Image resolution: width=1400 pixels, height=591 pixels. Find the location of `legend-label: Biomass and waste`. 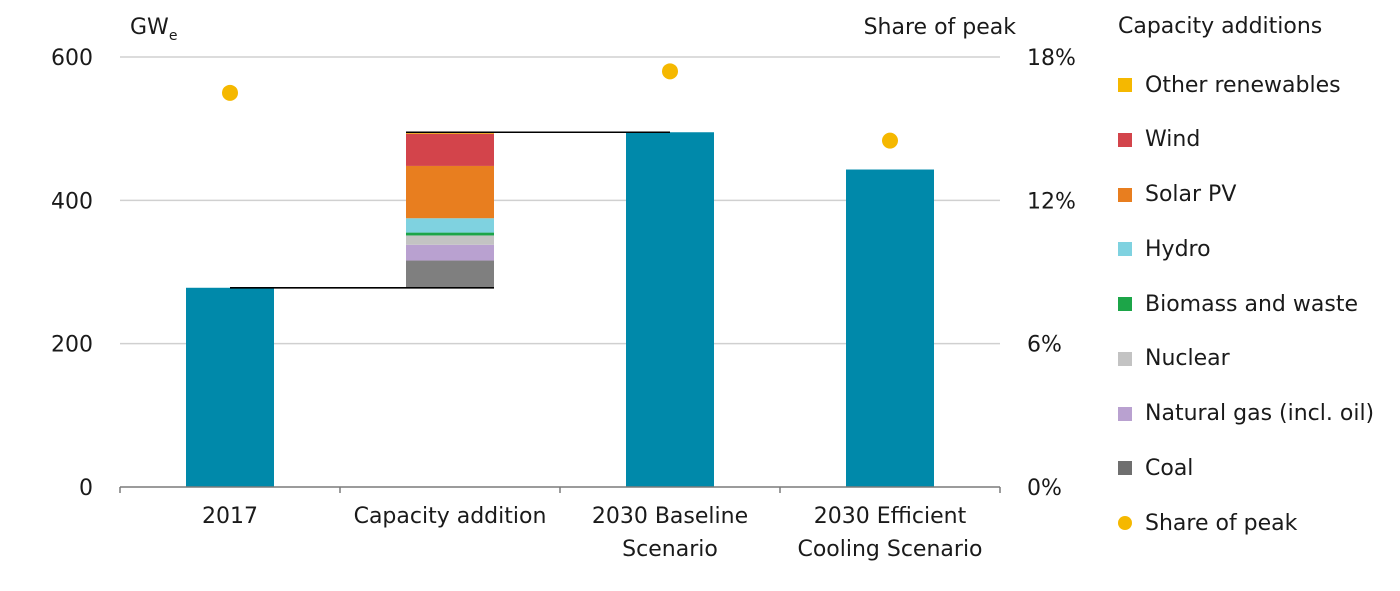

legend-label: Biomass and waste is located at coordinates (1251, 304).